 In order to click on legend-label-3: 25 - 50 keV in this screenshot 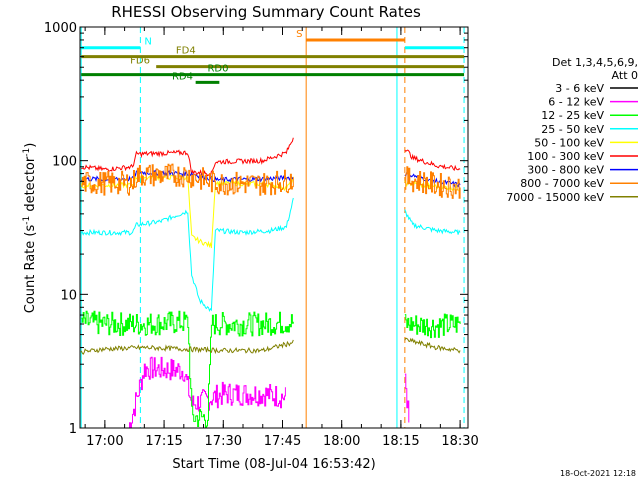, I will do `click(572, 129)`.